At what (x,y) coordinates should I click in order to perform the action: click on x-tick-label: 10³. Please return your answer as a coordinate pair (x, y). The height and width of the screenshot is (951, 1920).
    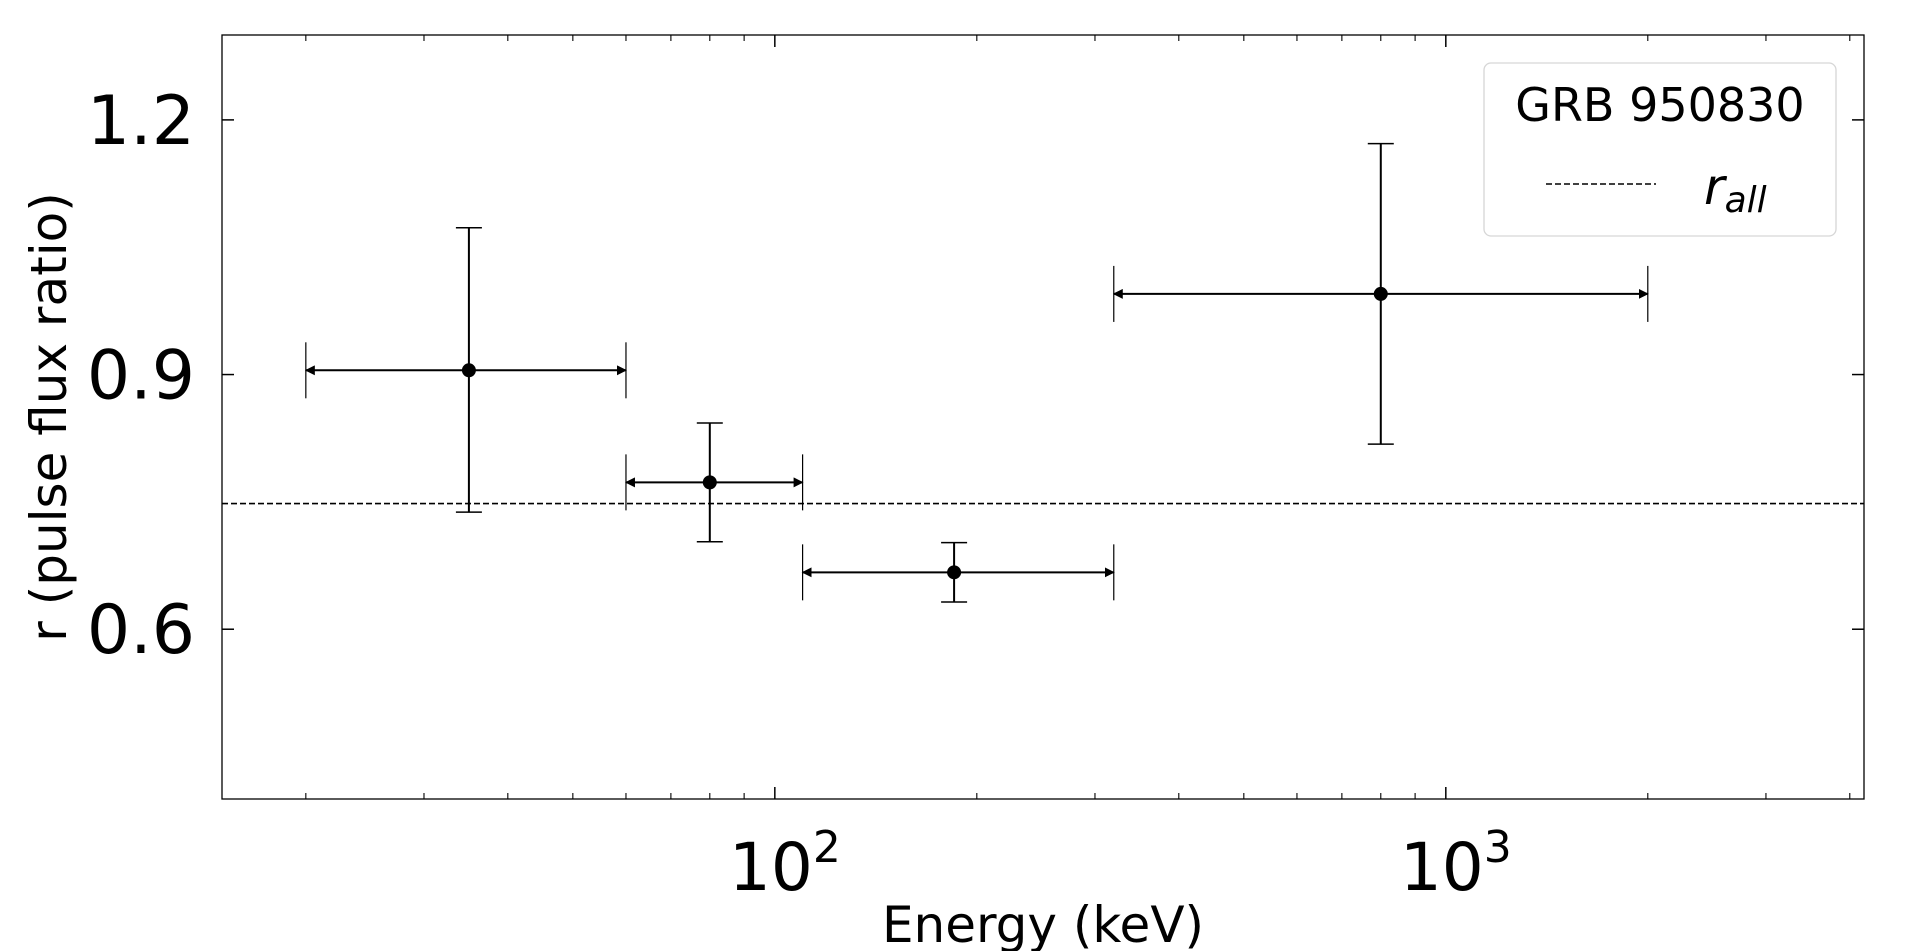
    Looking at the image, I should click on (1456, 864).